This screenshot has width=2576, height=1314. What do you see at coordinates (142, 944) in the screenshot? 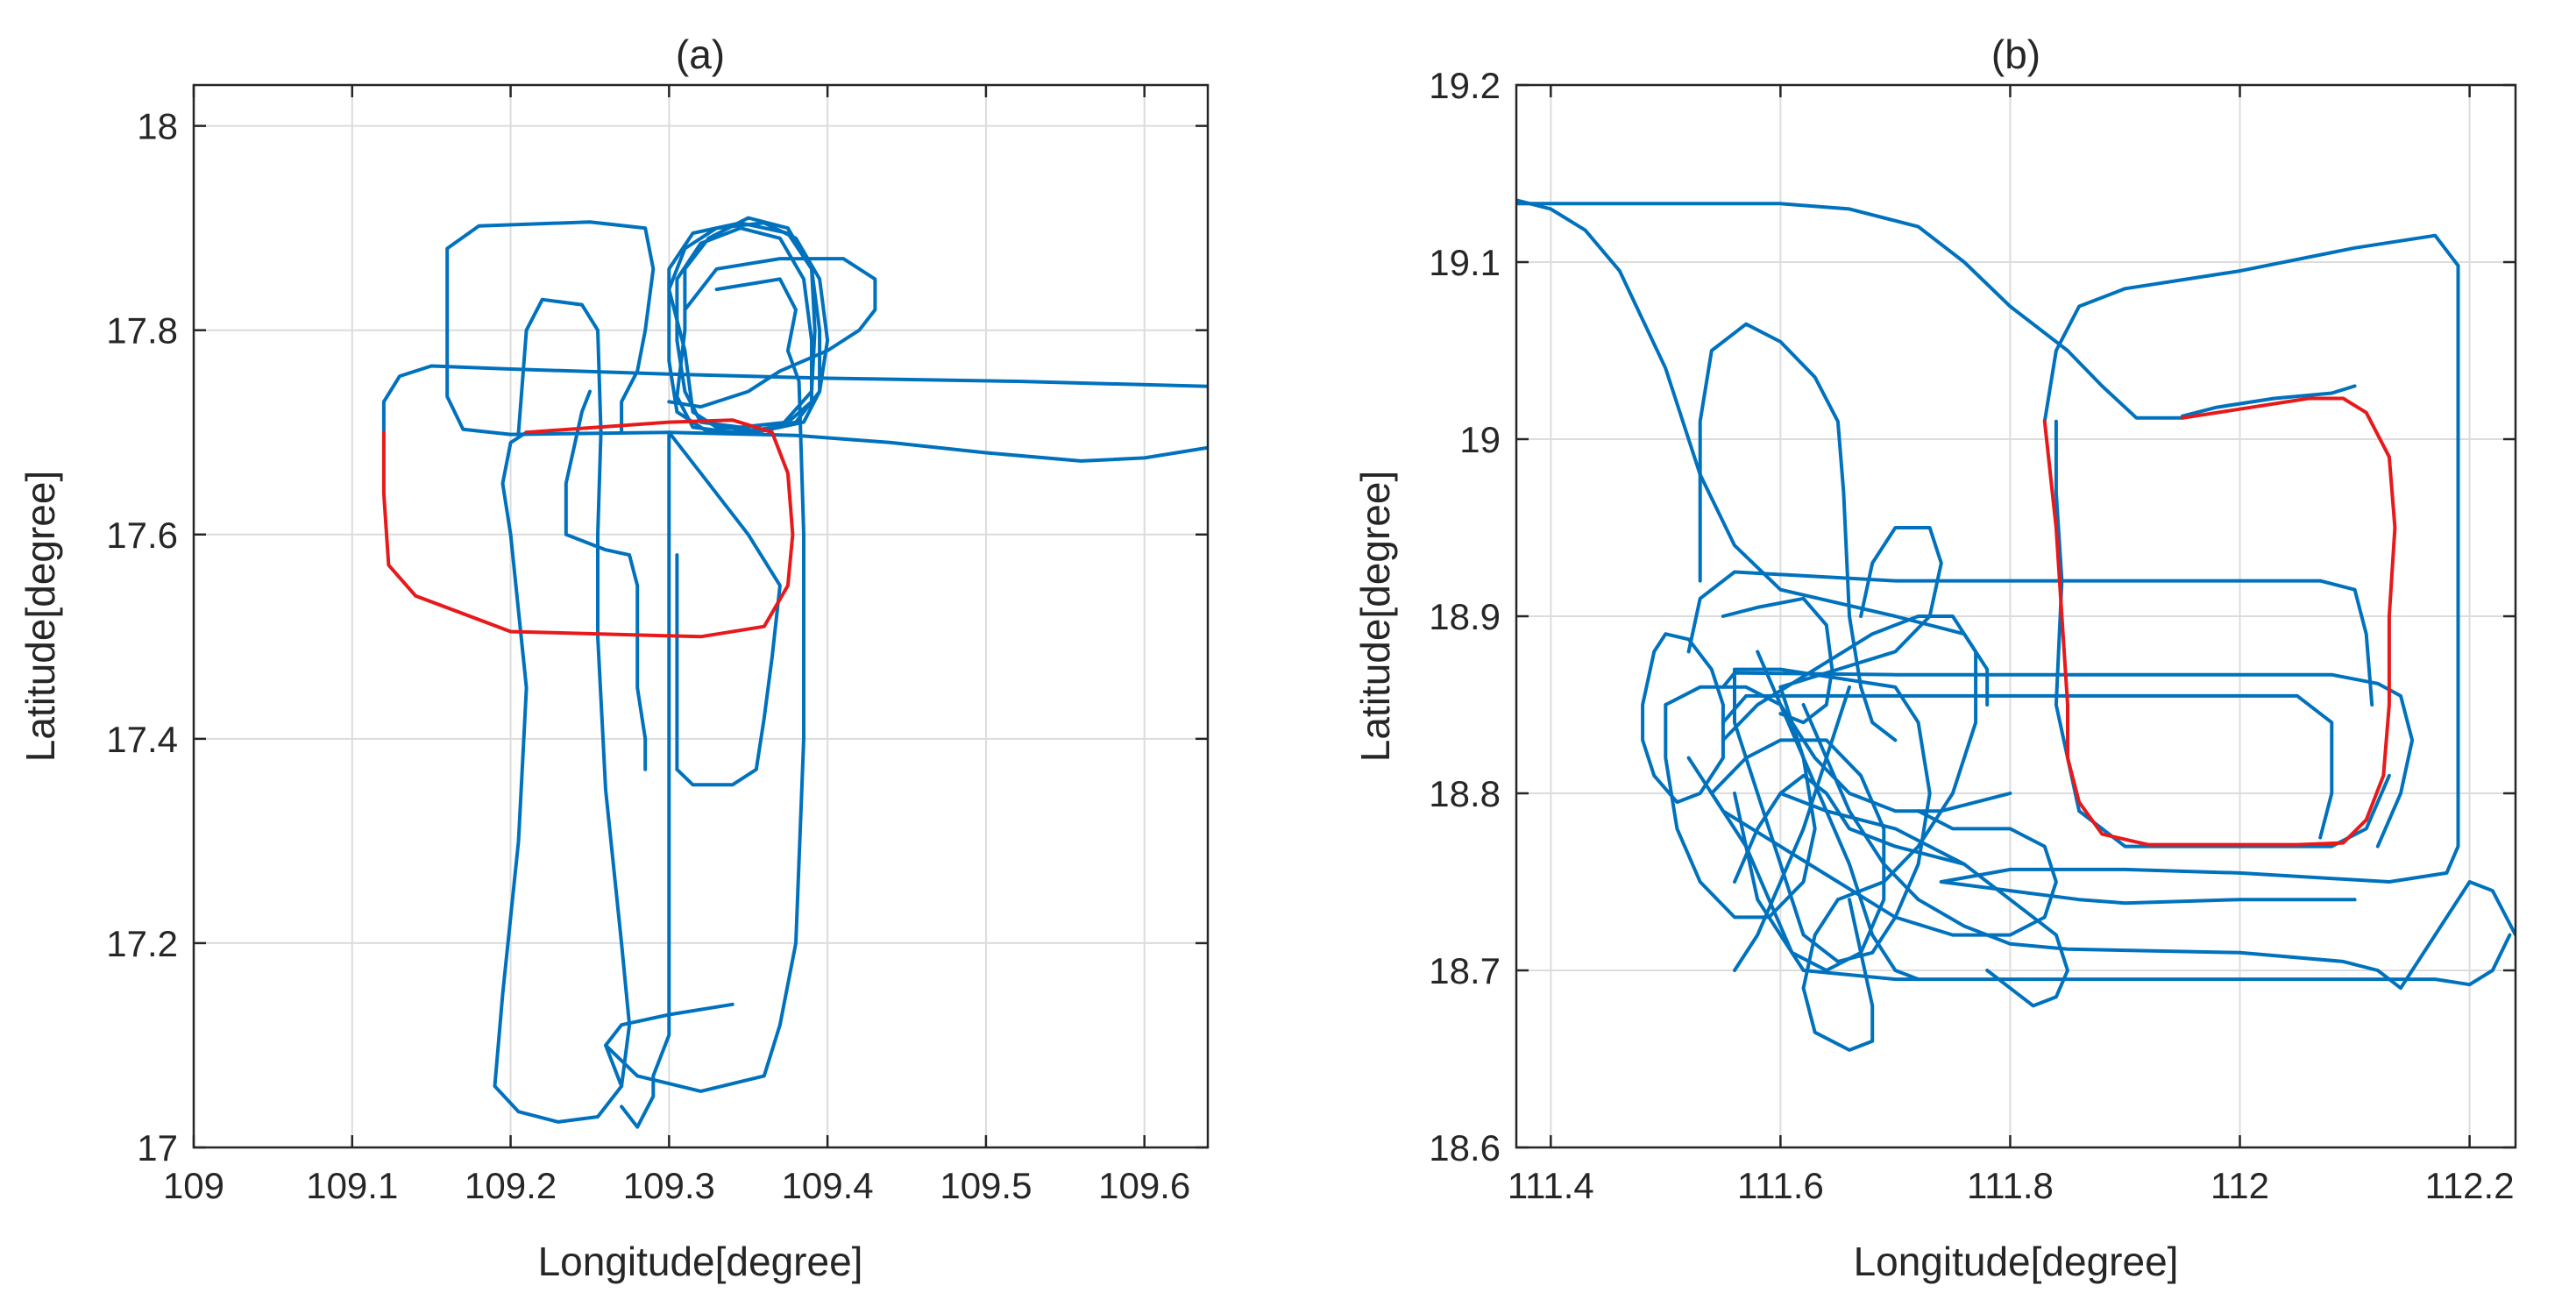
I see `y-tick-label: 17.2` at bounding box center [142, 944].